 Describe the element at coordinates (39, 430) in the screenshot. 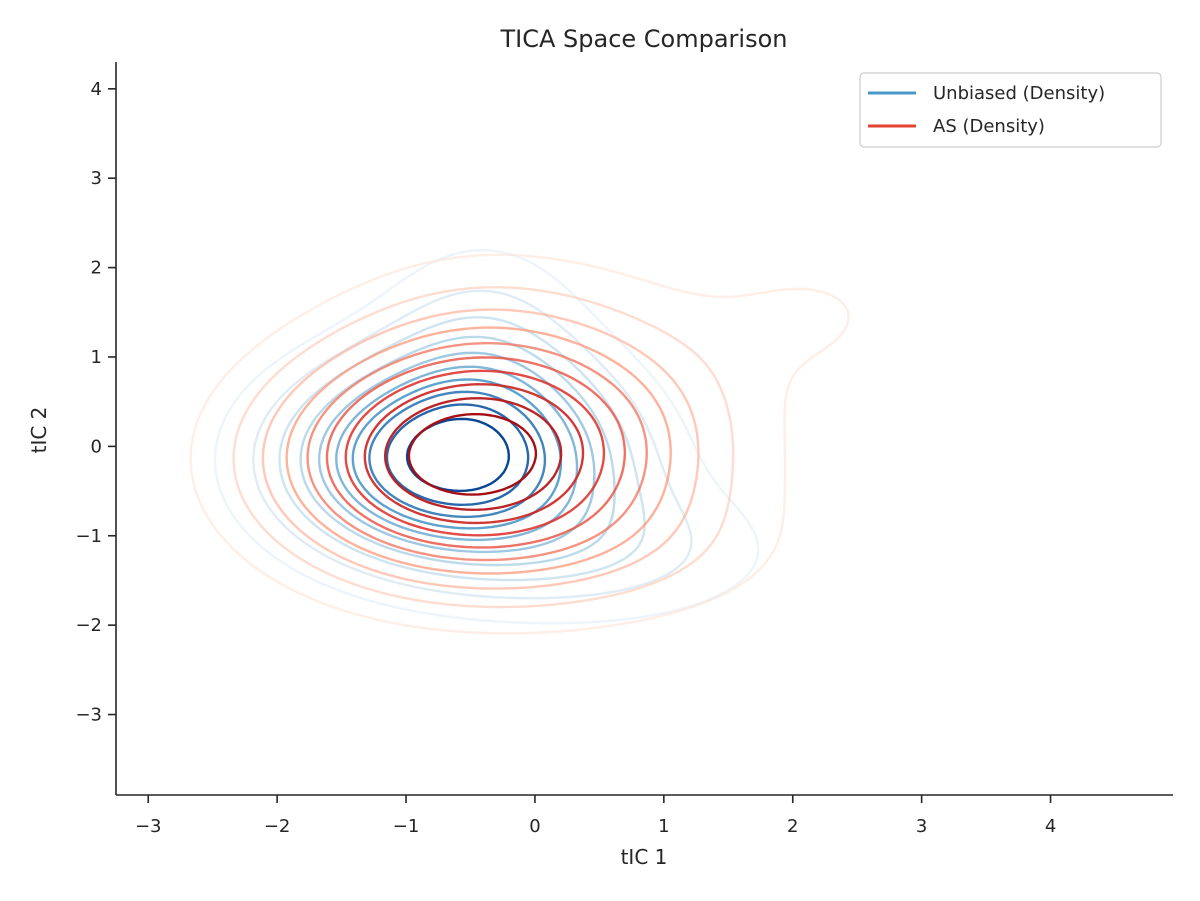

I see `y-axis-label: tIC 2` at that location.